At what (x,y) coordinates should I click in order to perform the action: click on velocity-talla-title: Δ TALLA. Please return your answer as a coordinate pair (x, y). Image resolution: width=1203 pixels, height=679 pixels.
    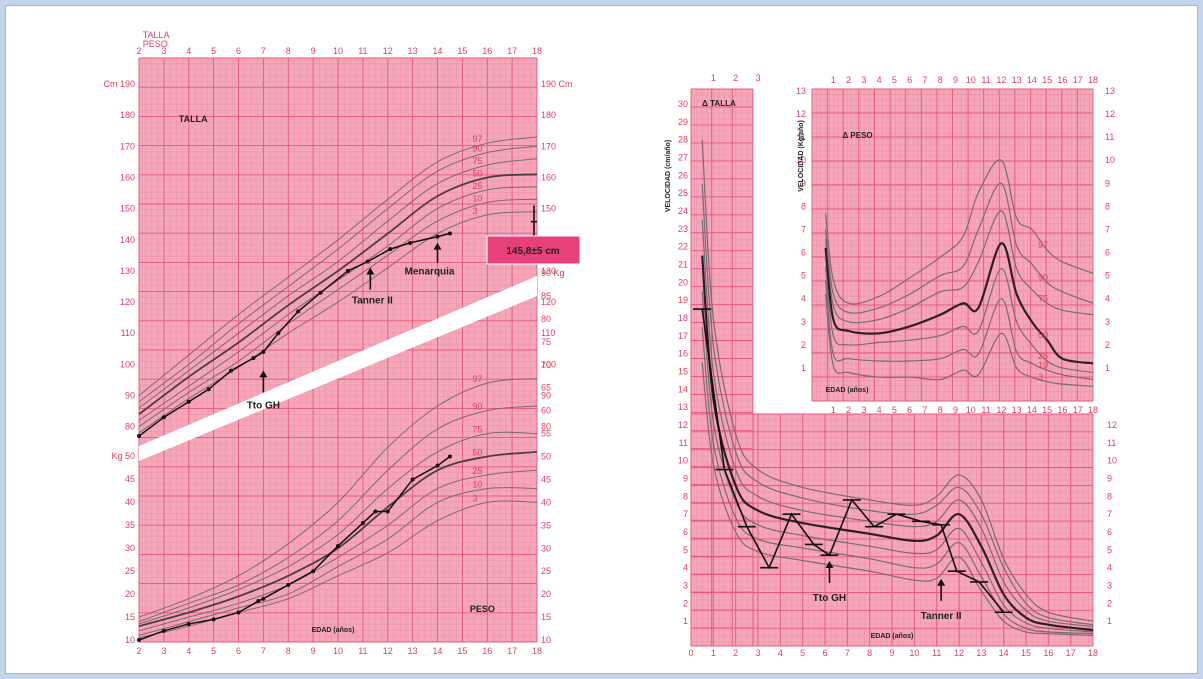
    Looking at the image, I should click on (719, 103).